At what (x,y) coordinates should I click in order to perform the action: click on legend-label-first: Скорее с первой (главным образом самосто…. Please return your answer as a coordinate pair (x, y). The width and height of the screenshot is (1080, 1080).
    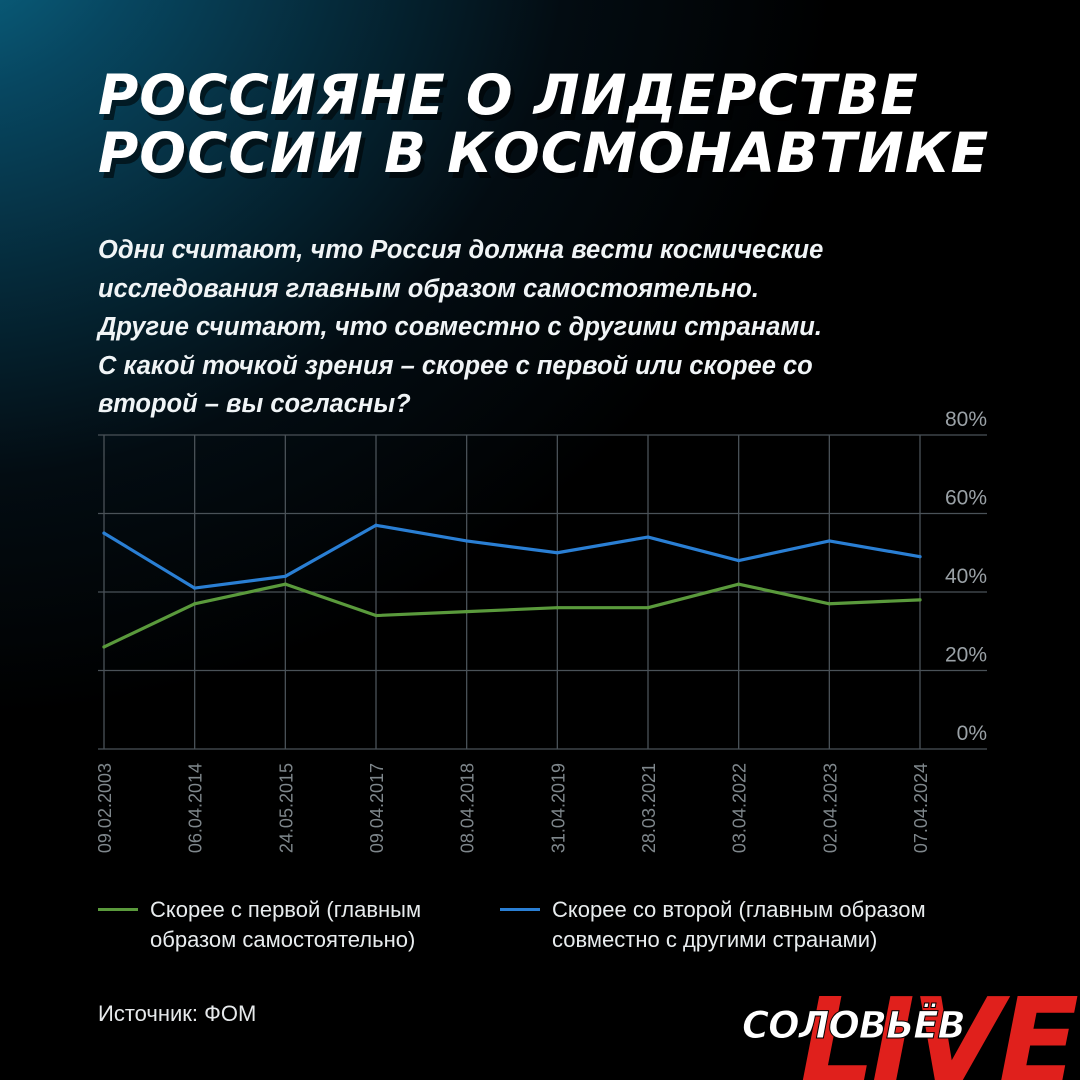
    Looking at the image, I should click on (285, 925).